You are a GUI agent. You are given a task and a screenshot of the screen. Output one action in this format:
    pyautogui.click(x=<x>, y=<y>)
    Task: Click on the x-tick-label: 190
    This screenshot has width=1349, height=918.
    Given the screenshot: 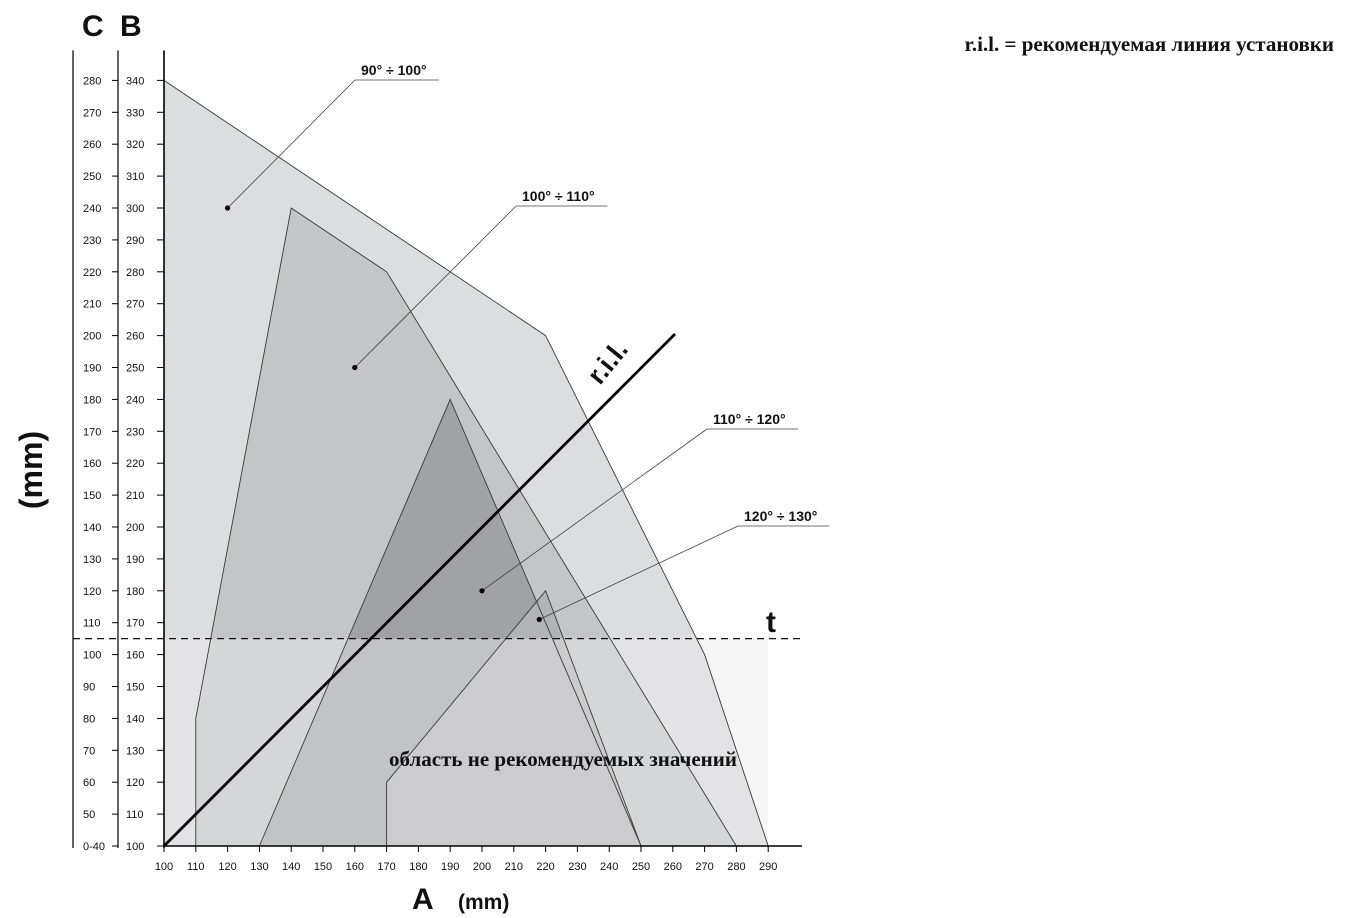 What is the action you would take?
    pyautogui.click(x=450, y=867)
    